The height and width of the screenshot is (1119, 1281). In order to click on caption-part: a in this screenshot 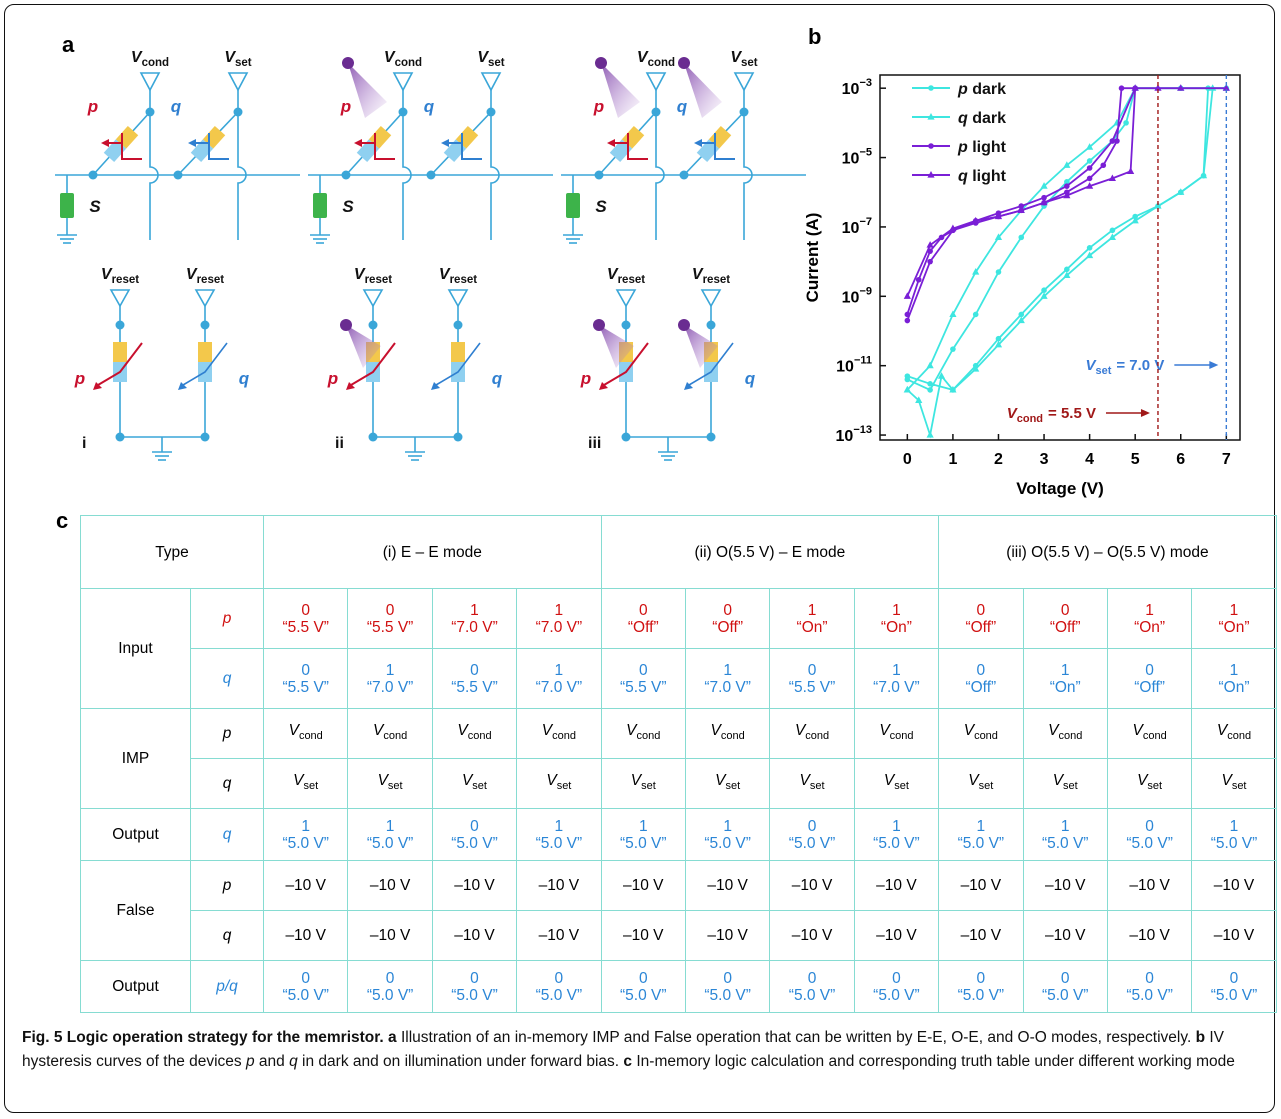, I will do `click(390, 1037)`.